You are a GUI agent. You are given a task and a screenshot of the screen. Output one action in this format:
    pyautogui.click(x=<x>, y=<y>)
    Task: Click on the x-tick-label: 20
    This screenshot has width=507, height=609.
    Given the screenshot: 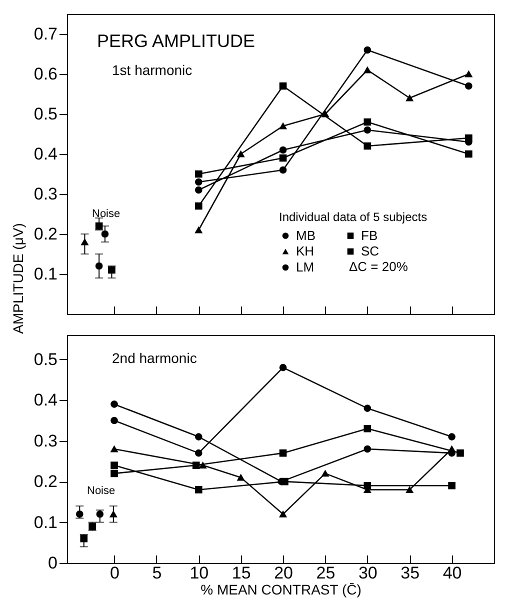 What is the action you would take?
    pyautogui.click(x=283, y=573)
    